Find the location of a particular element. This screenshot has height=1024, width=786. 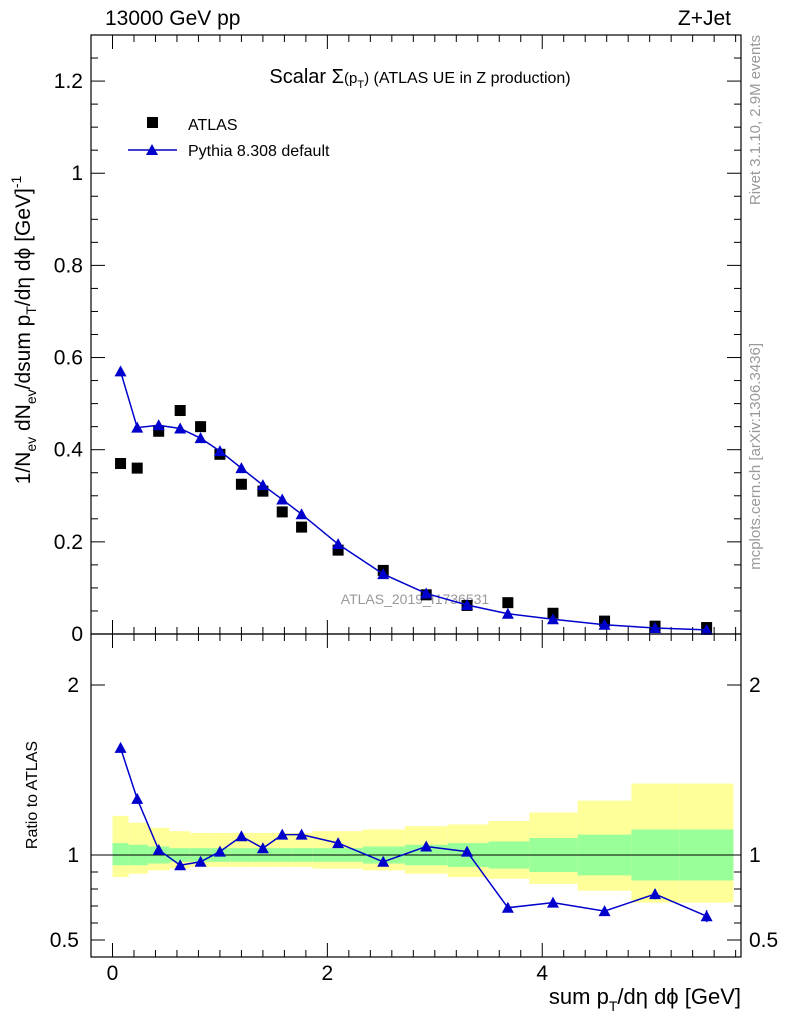

ratio-y-tick-label-left: 0.5 is located at coordinates (64, 940).